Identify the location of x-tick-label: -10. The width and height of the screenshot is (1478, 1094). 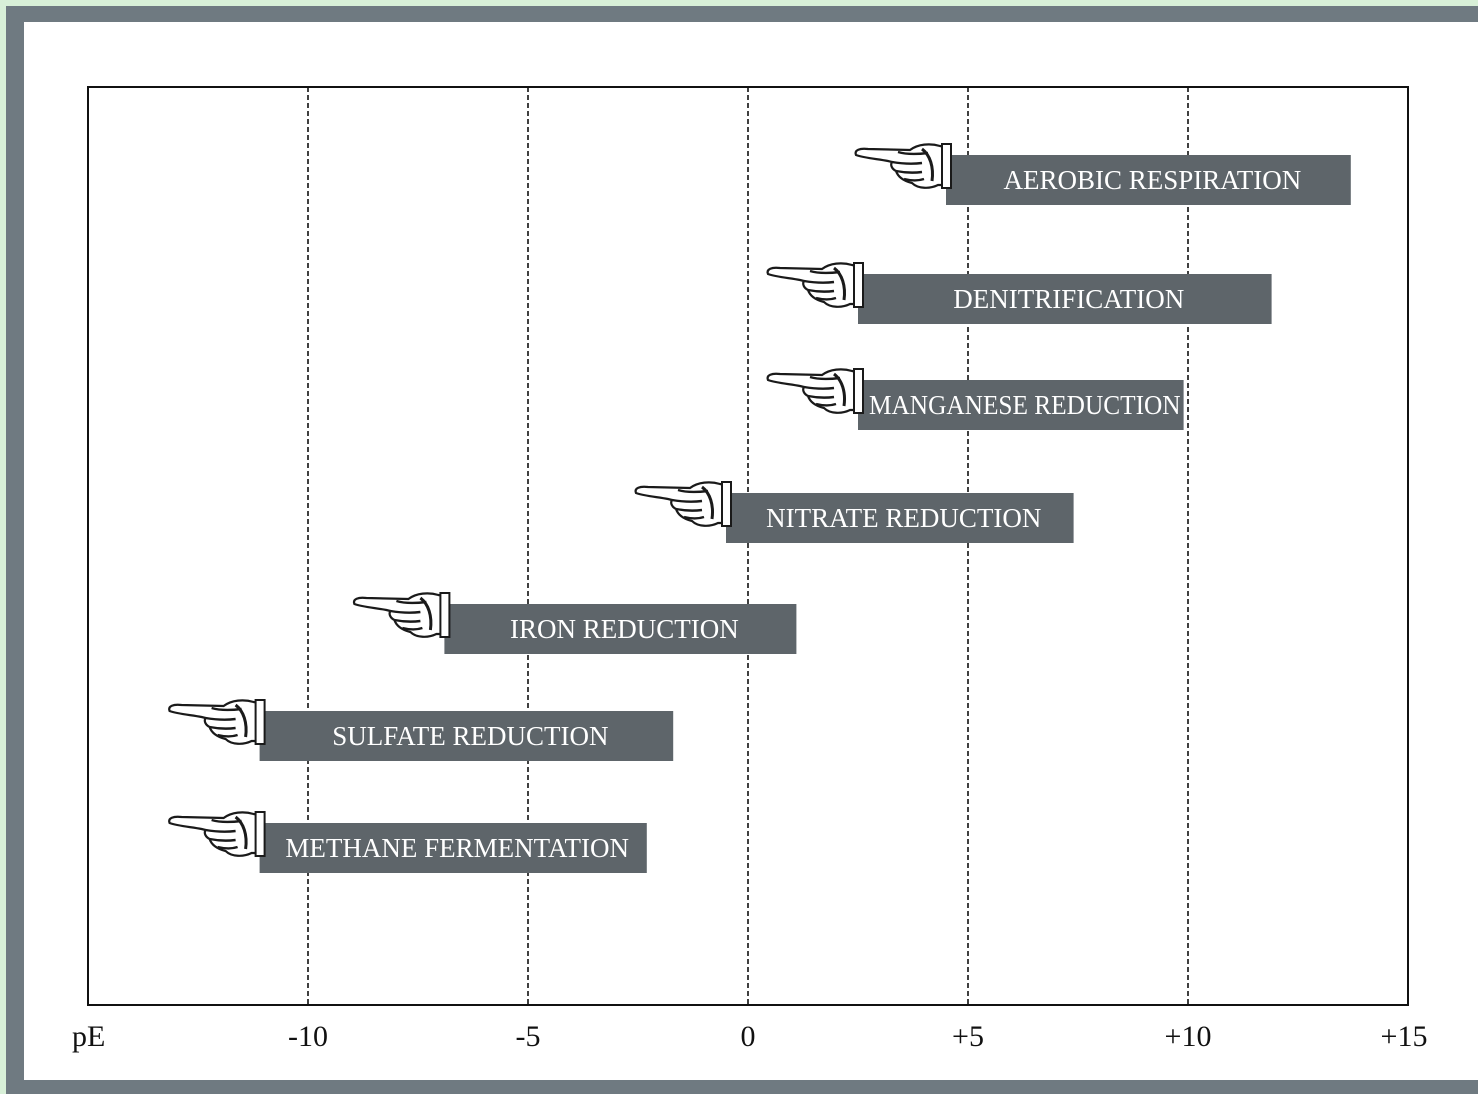
(308, 1036).